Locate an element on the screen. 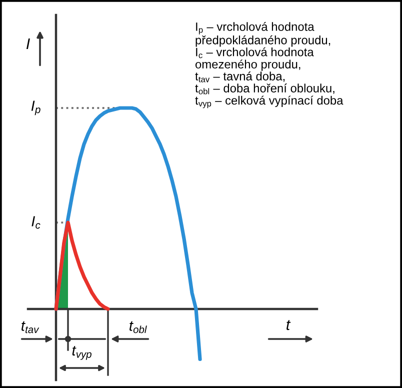  ref-line-label: I$_{p}$ is located at coordinates (35, 108).